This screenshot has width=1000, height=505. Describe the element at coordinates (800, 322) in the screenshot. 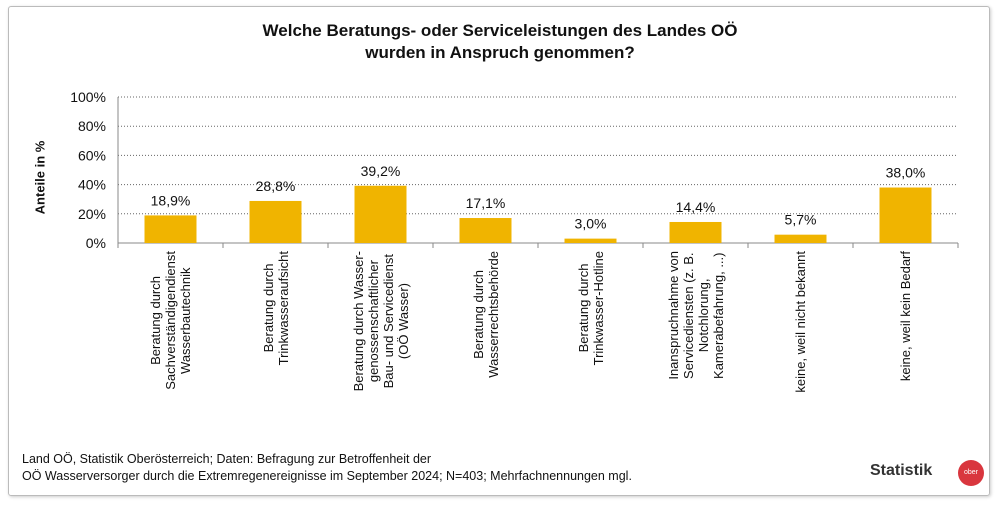

I see `x-category-label: keine, weil nicht bekannt` at that location.